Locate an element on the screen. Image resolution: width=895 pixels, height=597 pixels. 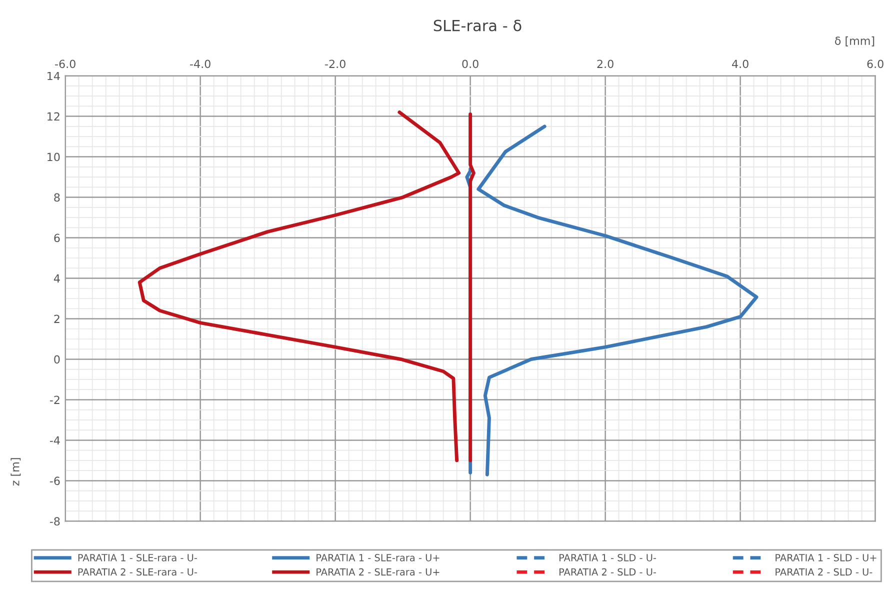
y-axis-title: z [m] is located at coordinates (15, 472).